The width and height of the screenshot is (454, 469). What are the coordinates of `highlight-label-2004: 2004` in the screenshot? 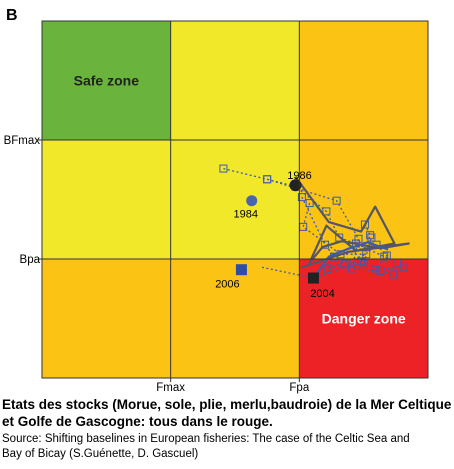 It's located at (322, 294).